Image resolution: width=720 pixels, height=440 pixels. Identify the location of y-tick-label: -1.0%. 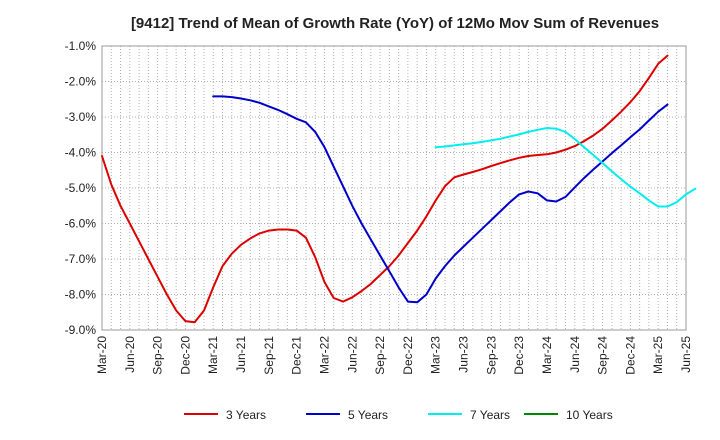
(81, 46).